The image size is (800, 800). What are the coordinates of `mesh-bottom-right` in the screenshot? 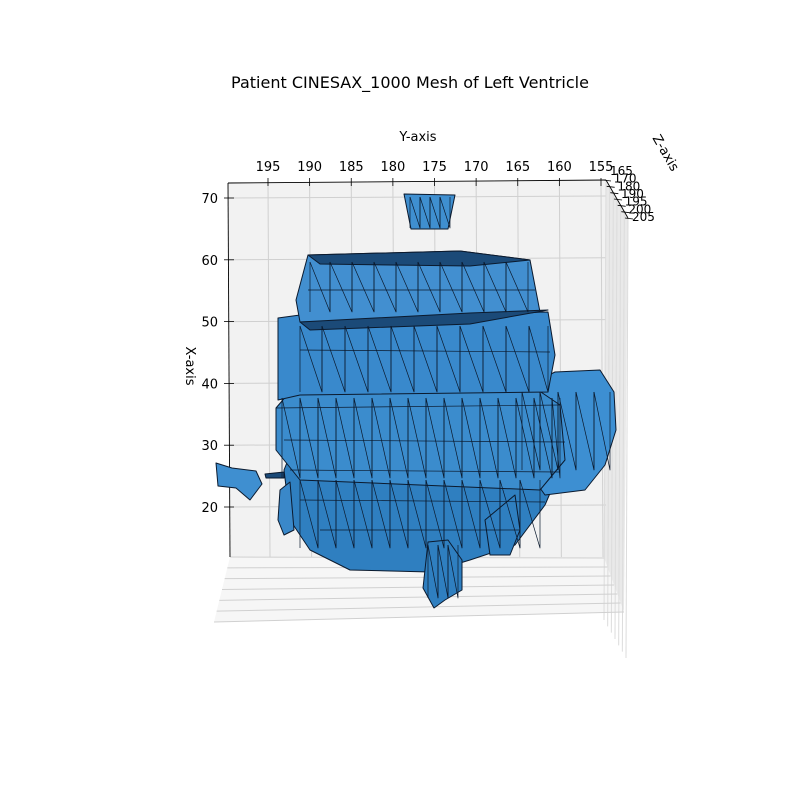 It's located at (502, 525).